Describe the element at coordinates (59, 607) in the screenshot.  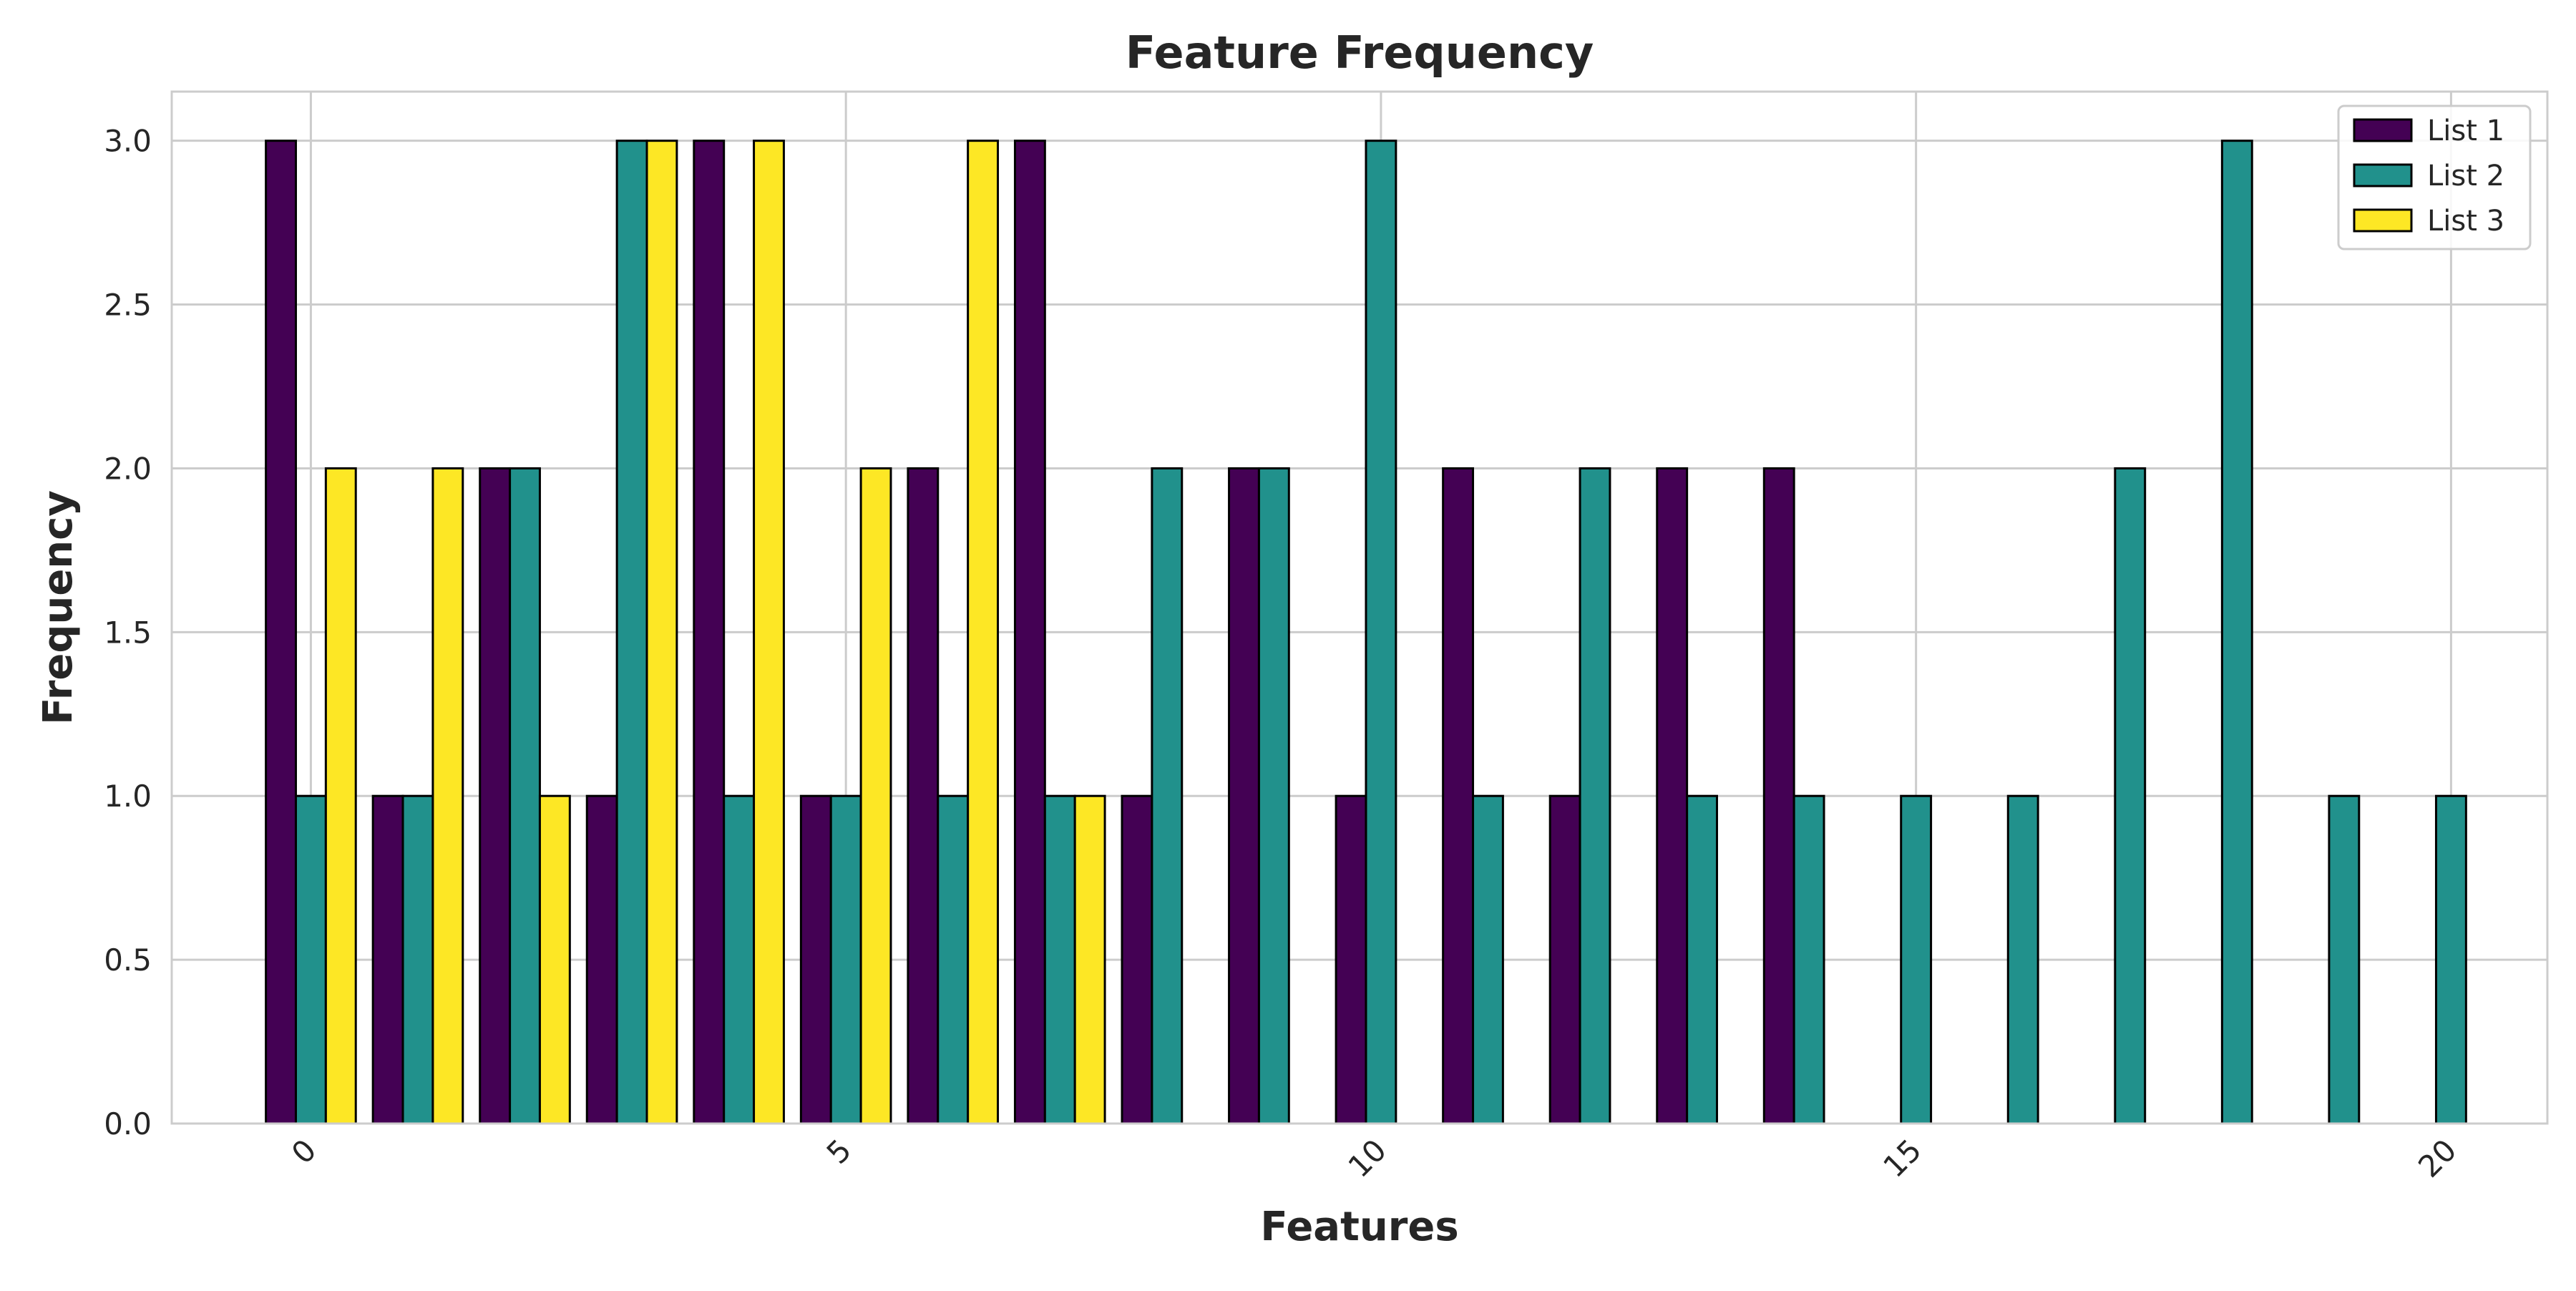
I see `y-axis-label: Frequency` at that location.